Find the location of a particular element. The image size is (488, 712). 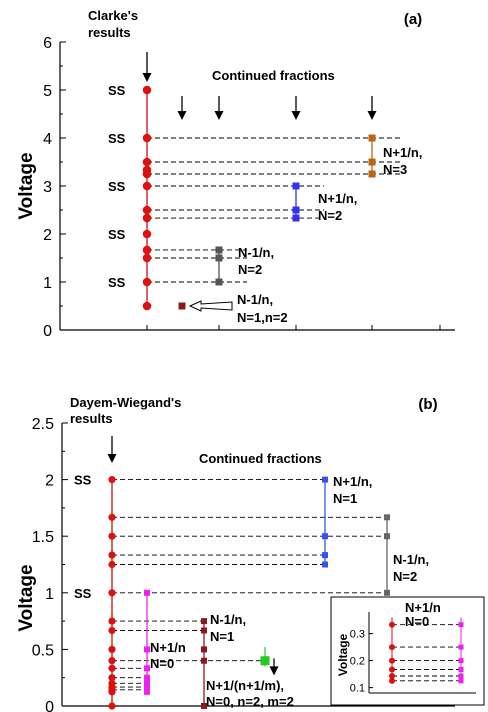

inset-frame is located at coordinates (407, 651).